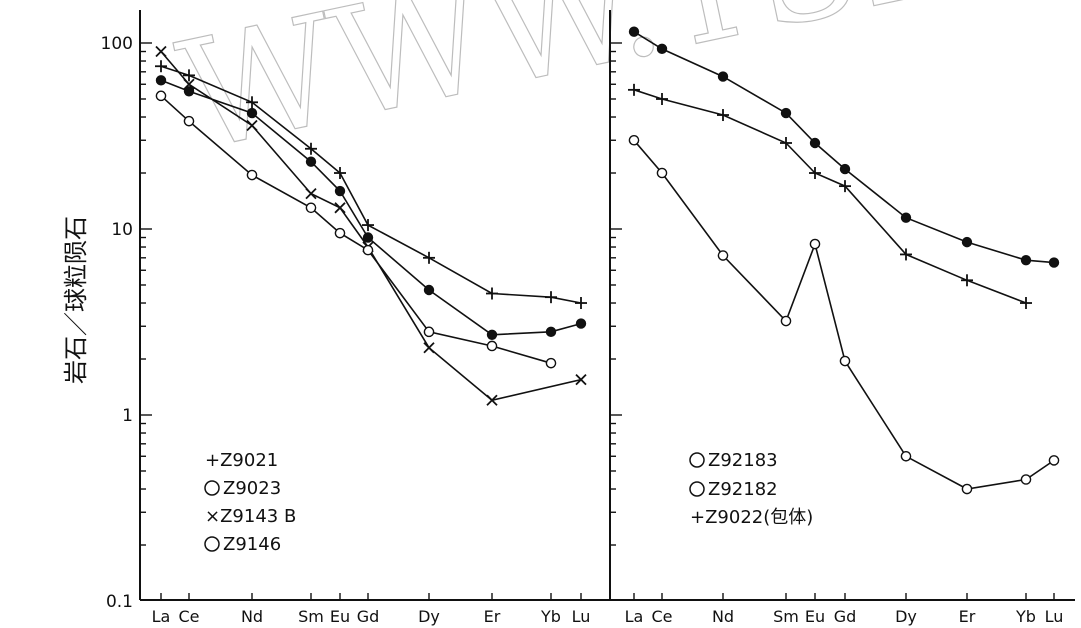  What do you see at coordinates (368, 616) in the screenshot?
I see `x-tick-label: Gd` at bounding box center [368, 616].